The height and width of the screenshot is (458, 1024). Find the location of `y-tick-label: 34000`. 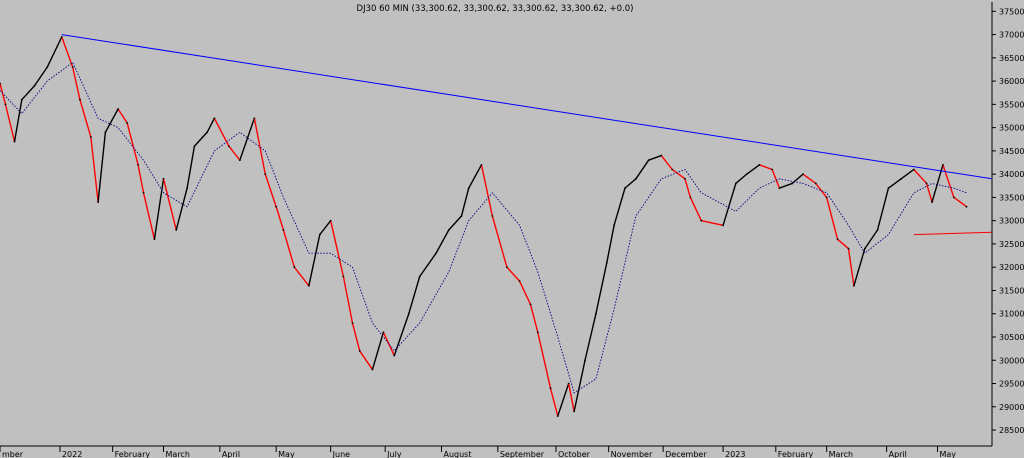

y-tick-label: 34000 is located at coordinates (1011, 174).